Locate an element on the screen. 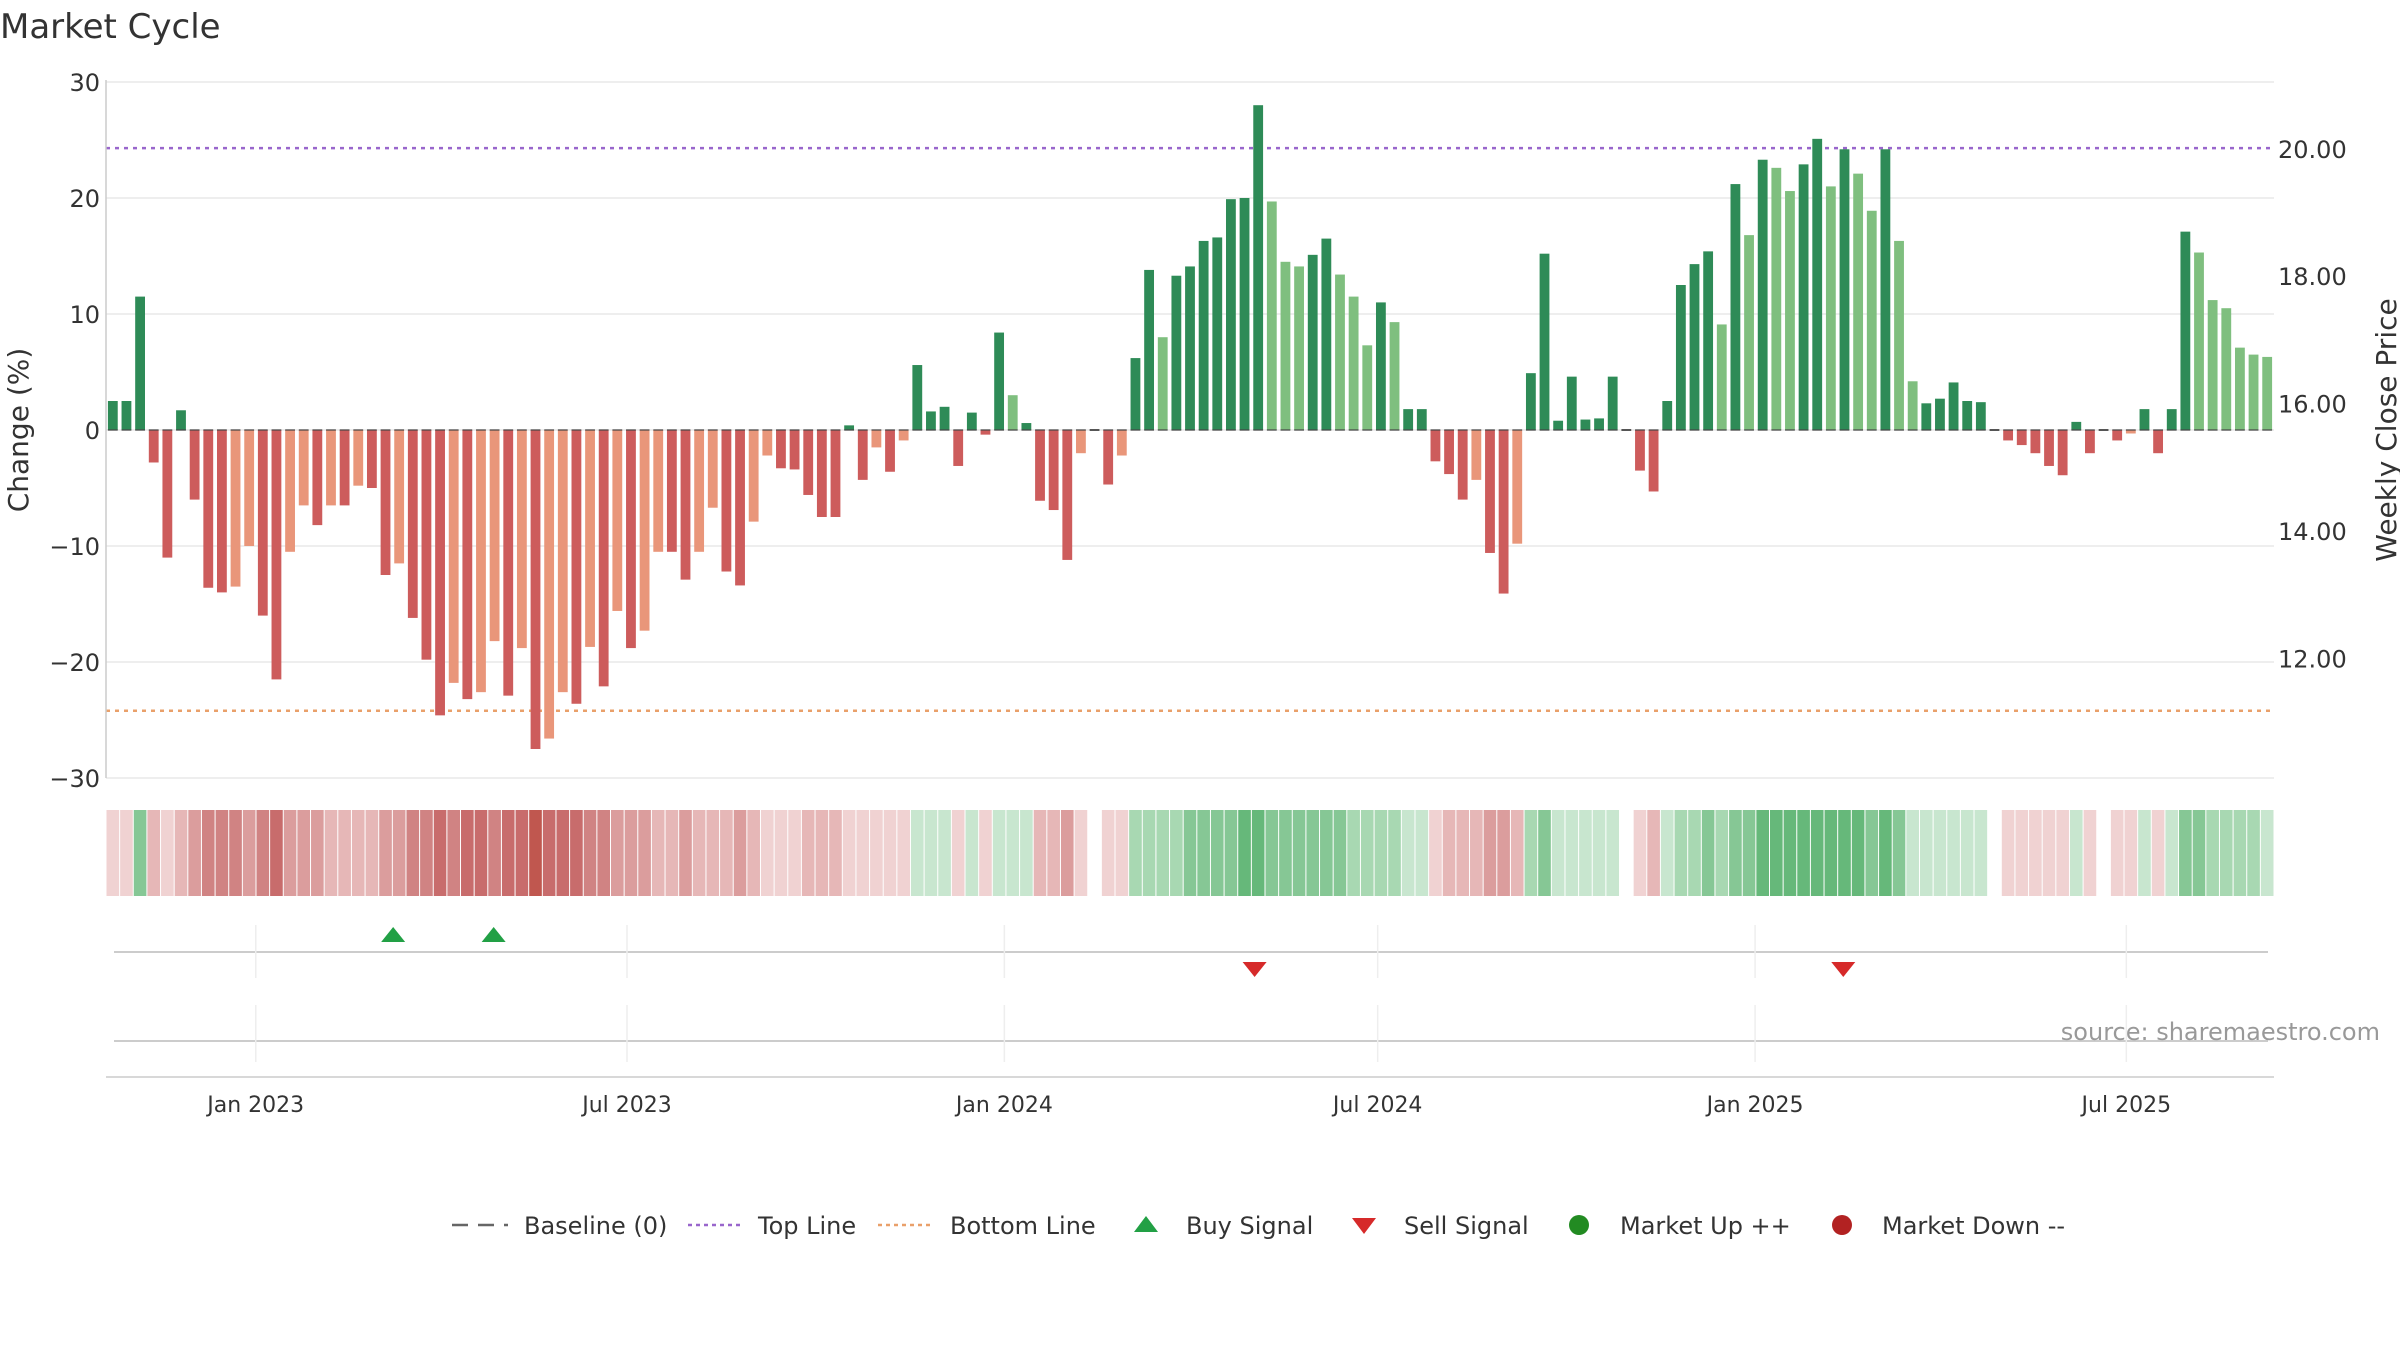 This screenshot has height=1350, width=2400. x-tick-label: Jul 2023 is located at coordinates (626, 1105).